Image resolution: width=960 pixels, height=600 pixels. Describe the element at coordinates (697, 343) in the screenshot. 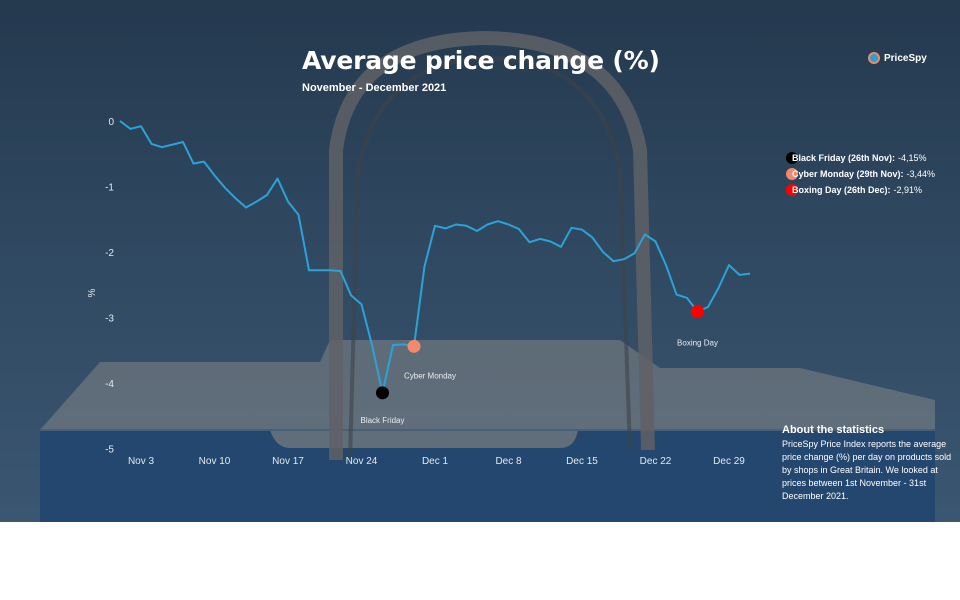

I see `highlight-label: Boxing Day` at that location.